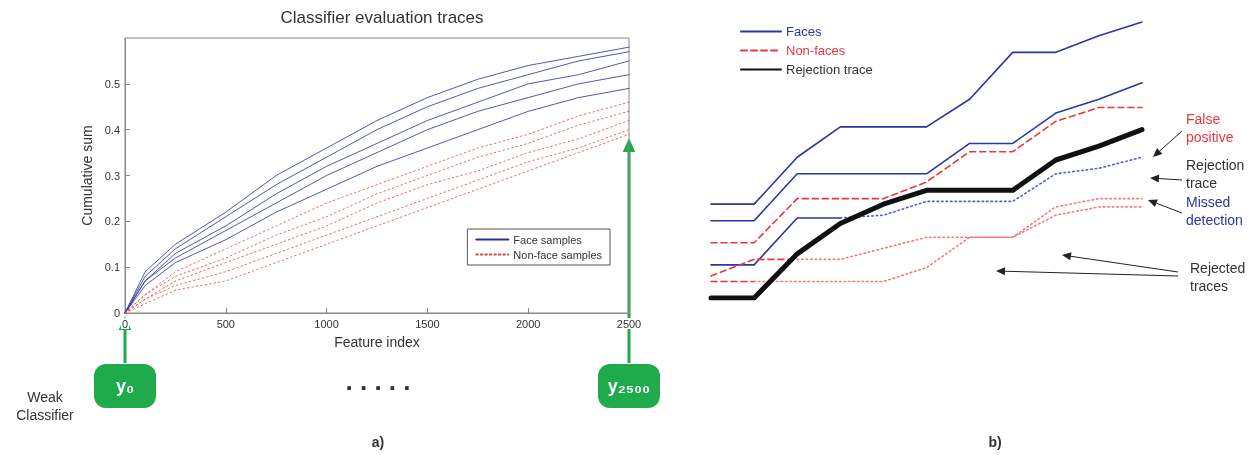 This screenshot has height=455, width=1259. What do you see at coordinates (1218, 277) in the screenshot?
I see `text: Rejected traces` at bounding box center [1218, 277].